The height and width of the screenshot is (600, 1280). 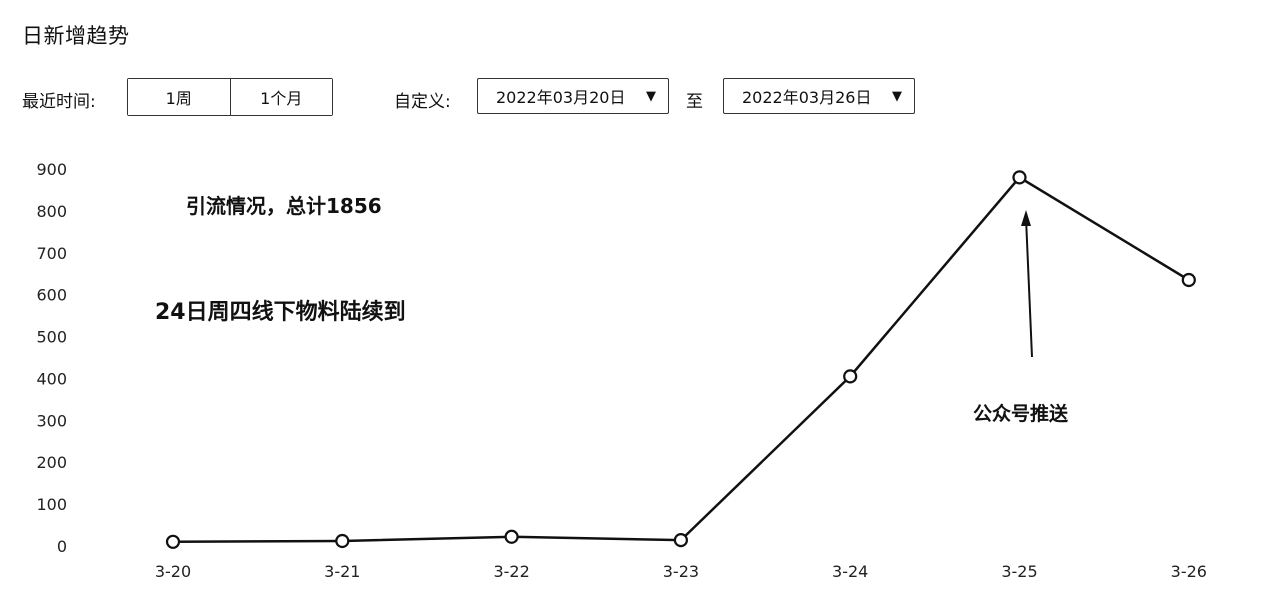 I want to click on push-annotation: 公众号推送, so click(x=1021, y=413).